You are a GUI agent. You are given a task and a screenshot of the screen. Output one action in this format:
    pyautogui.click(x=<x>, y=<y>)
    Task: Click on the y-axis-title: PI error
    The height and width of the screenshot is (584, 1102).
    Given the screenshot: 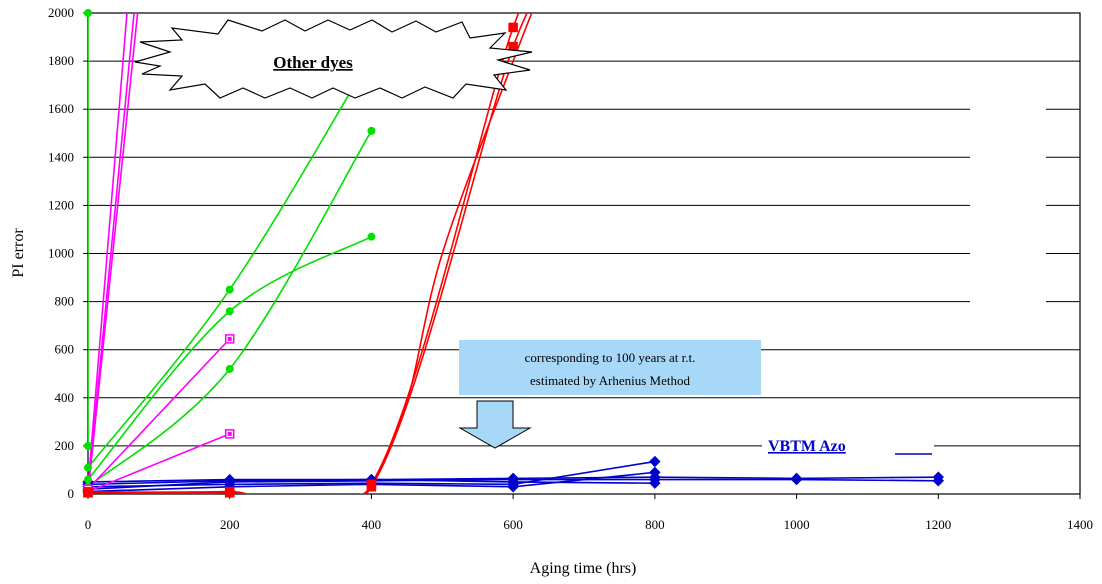 What is the action you would take?
    pyautogui.click(x=18, y=253)
    